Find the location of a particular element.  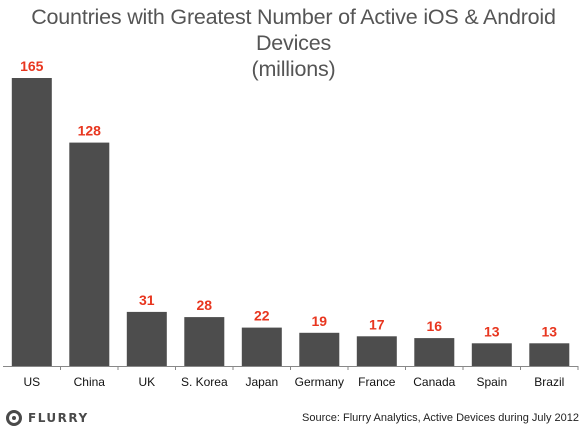

category-label: UK is located at coordinates (146, 382).